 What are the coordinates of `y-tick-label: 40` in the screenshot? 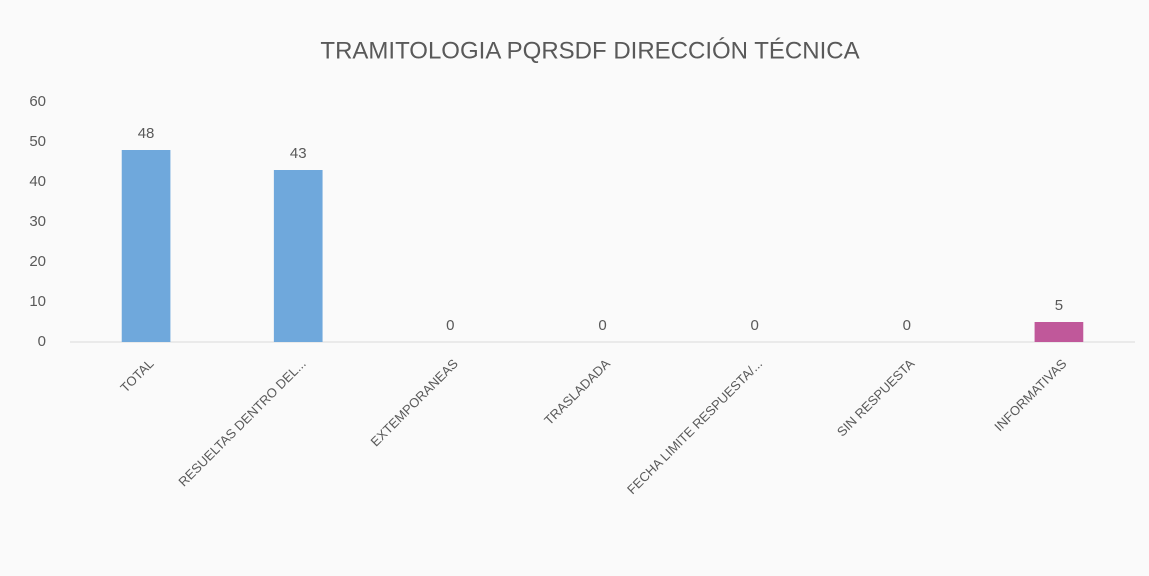 It's located at (37, 181).